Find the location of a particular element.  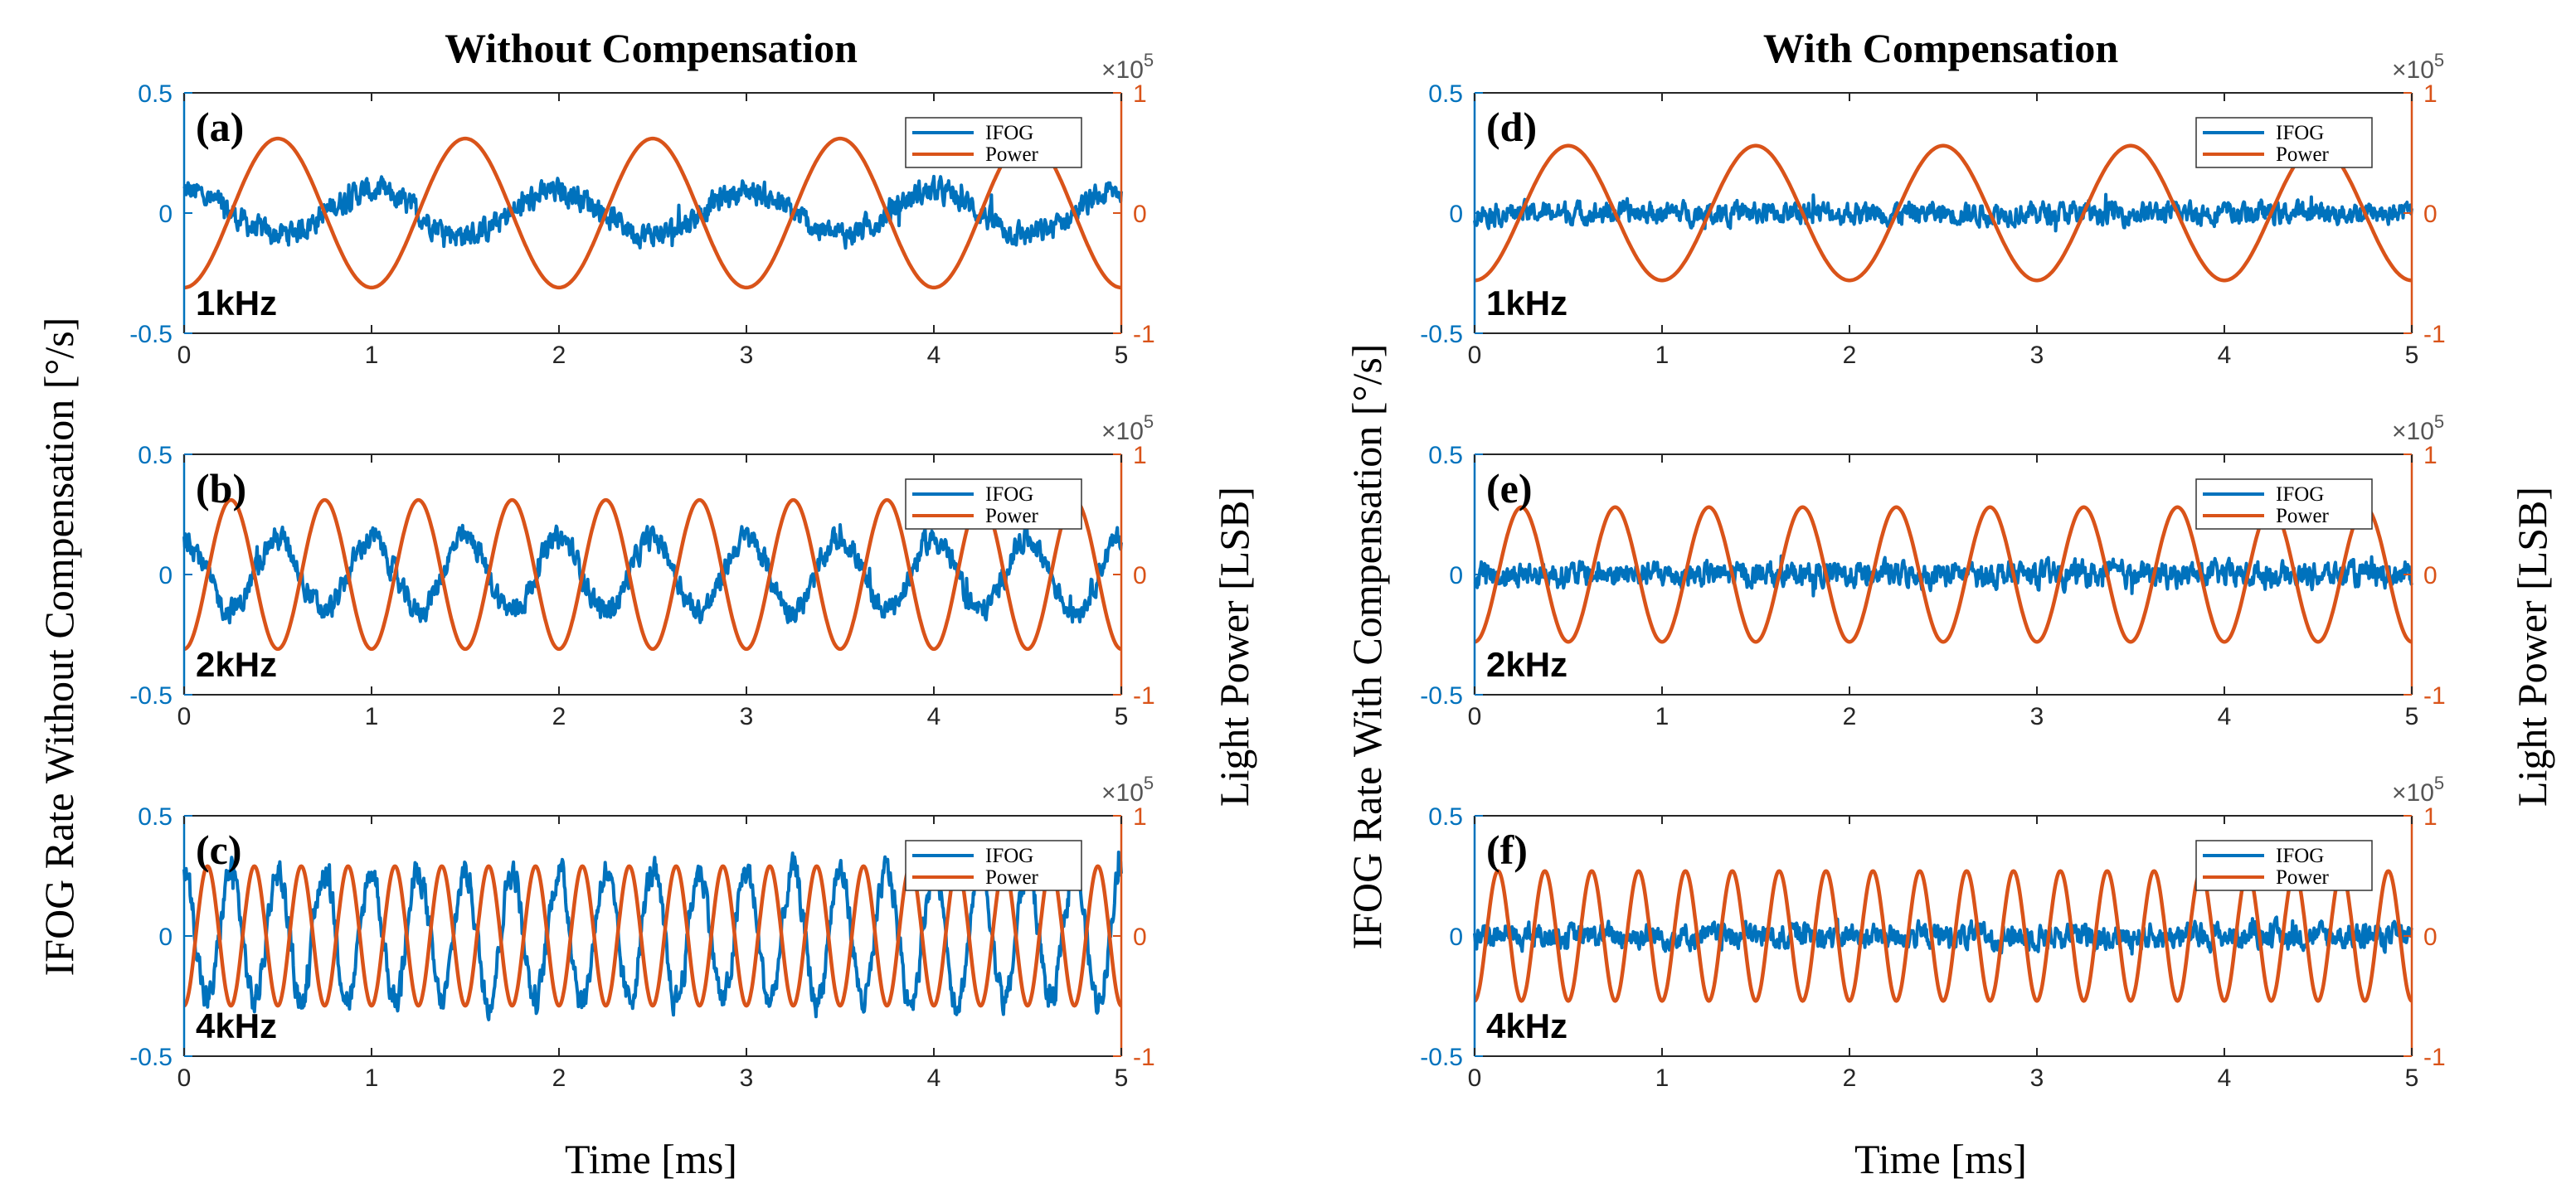

right-y-axis-label: IFOG Rate With Compensation [°/s] is located at coordinates (1367, 647).